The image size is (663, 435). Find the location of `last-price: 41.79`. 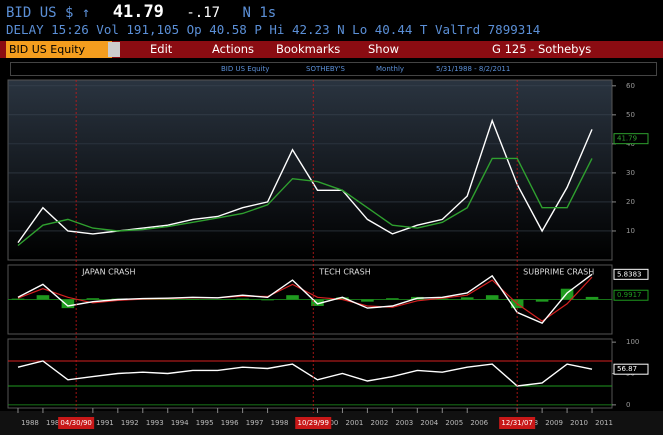

last-price: 41.79 is located at coordinates (138, 12).